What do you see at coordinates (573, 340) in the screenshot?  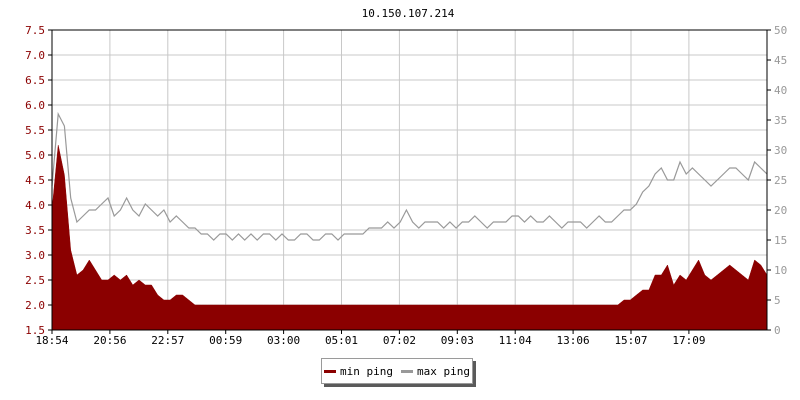 I see `x-tick-label: 13:06` at bounding box center [573, 340].